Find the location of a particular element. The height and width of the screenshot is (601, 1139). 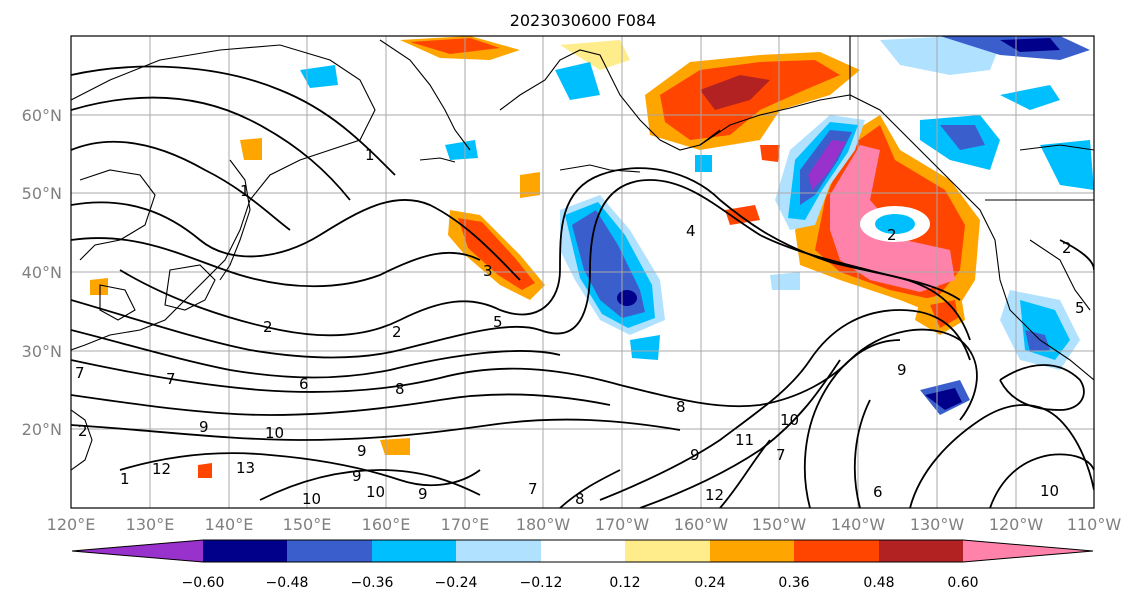

lon-label: 140°W is located at coordinates (858, 524).